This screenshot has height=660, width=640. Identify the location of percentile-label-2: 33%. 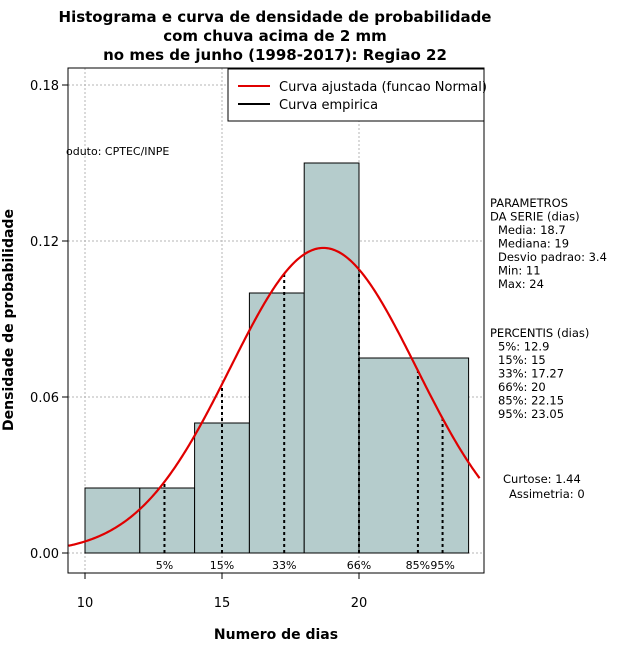
(284, 565).